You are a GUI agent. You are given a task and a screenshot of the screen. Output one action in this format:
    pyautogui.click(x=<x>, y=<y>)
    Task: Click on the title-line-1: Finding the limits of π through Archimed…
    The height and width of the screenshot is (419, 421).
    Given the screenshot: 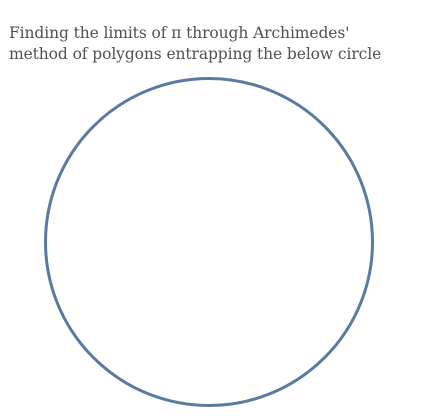 What is the action you would take?
    pyautogui.click(x=179, y=33)
    